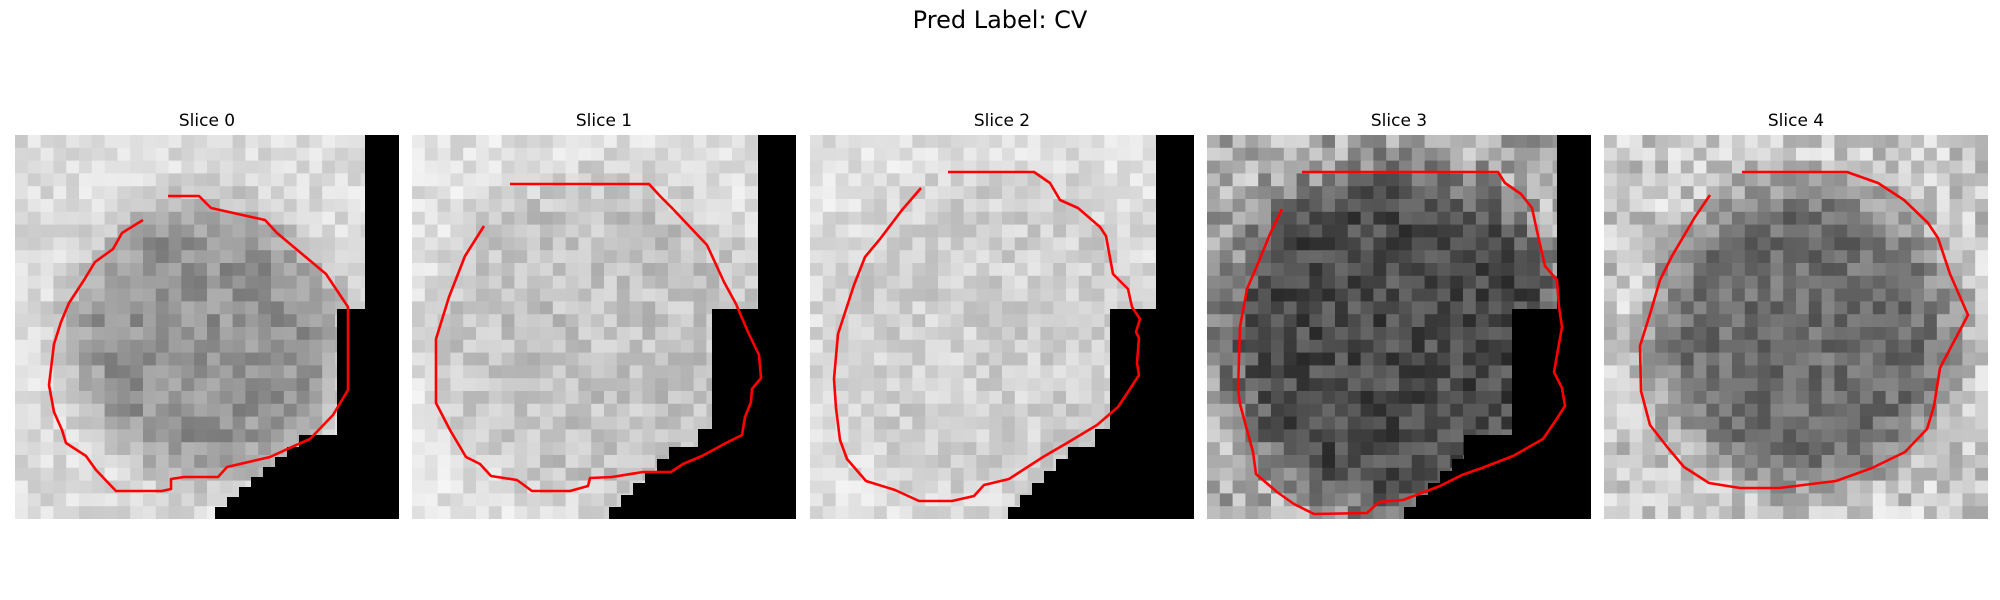 The image size is (2000, 600). I want to click on slice-panel-0: Slice 0, so click(207, 314).